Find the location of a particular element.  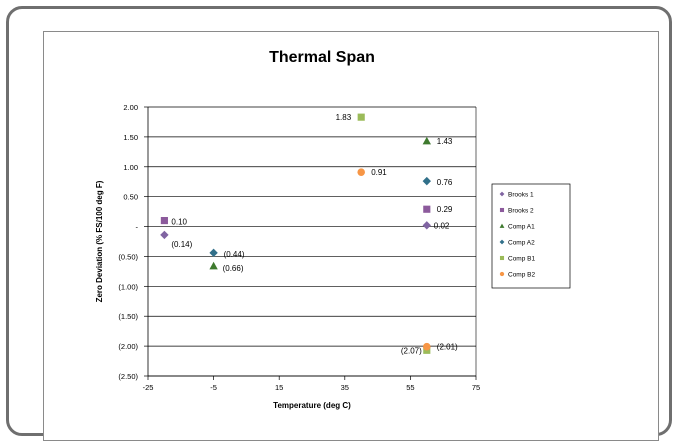

y-tick-label: (1.50) is located at coordinates (128, 316).